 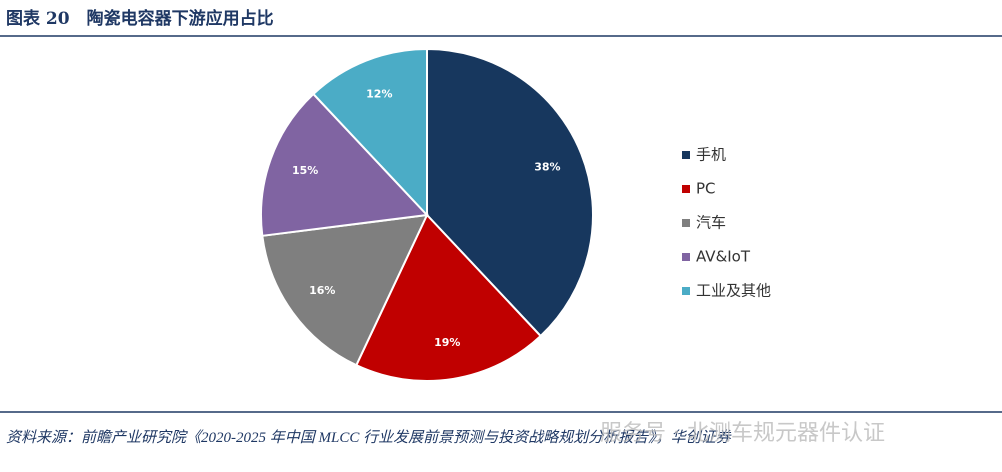 I want to click on legend-label: PC, so click(x=706, y=189).